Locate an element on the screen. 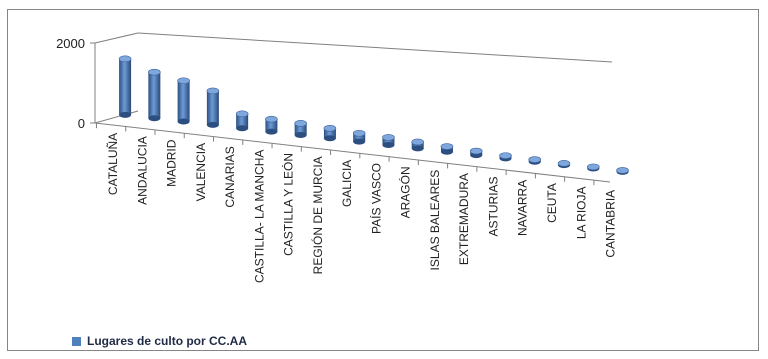 This screenshot has height=359, width=768. x-tick-label: CASTILLA- LA MANCHA is located at coordinates (259, 216).